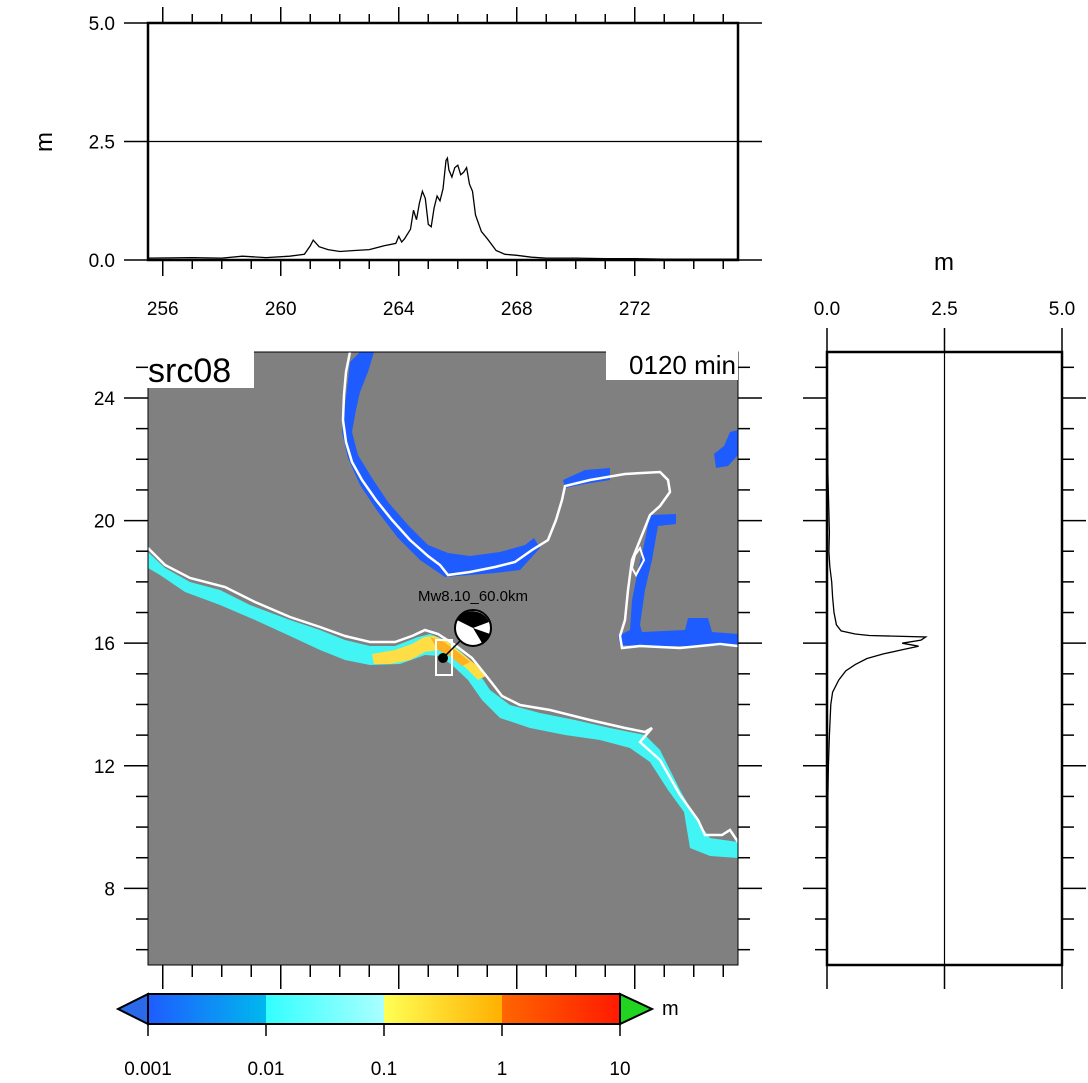  I want to click on map-ytick-label: 20, so click(104, 522).